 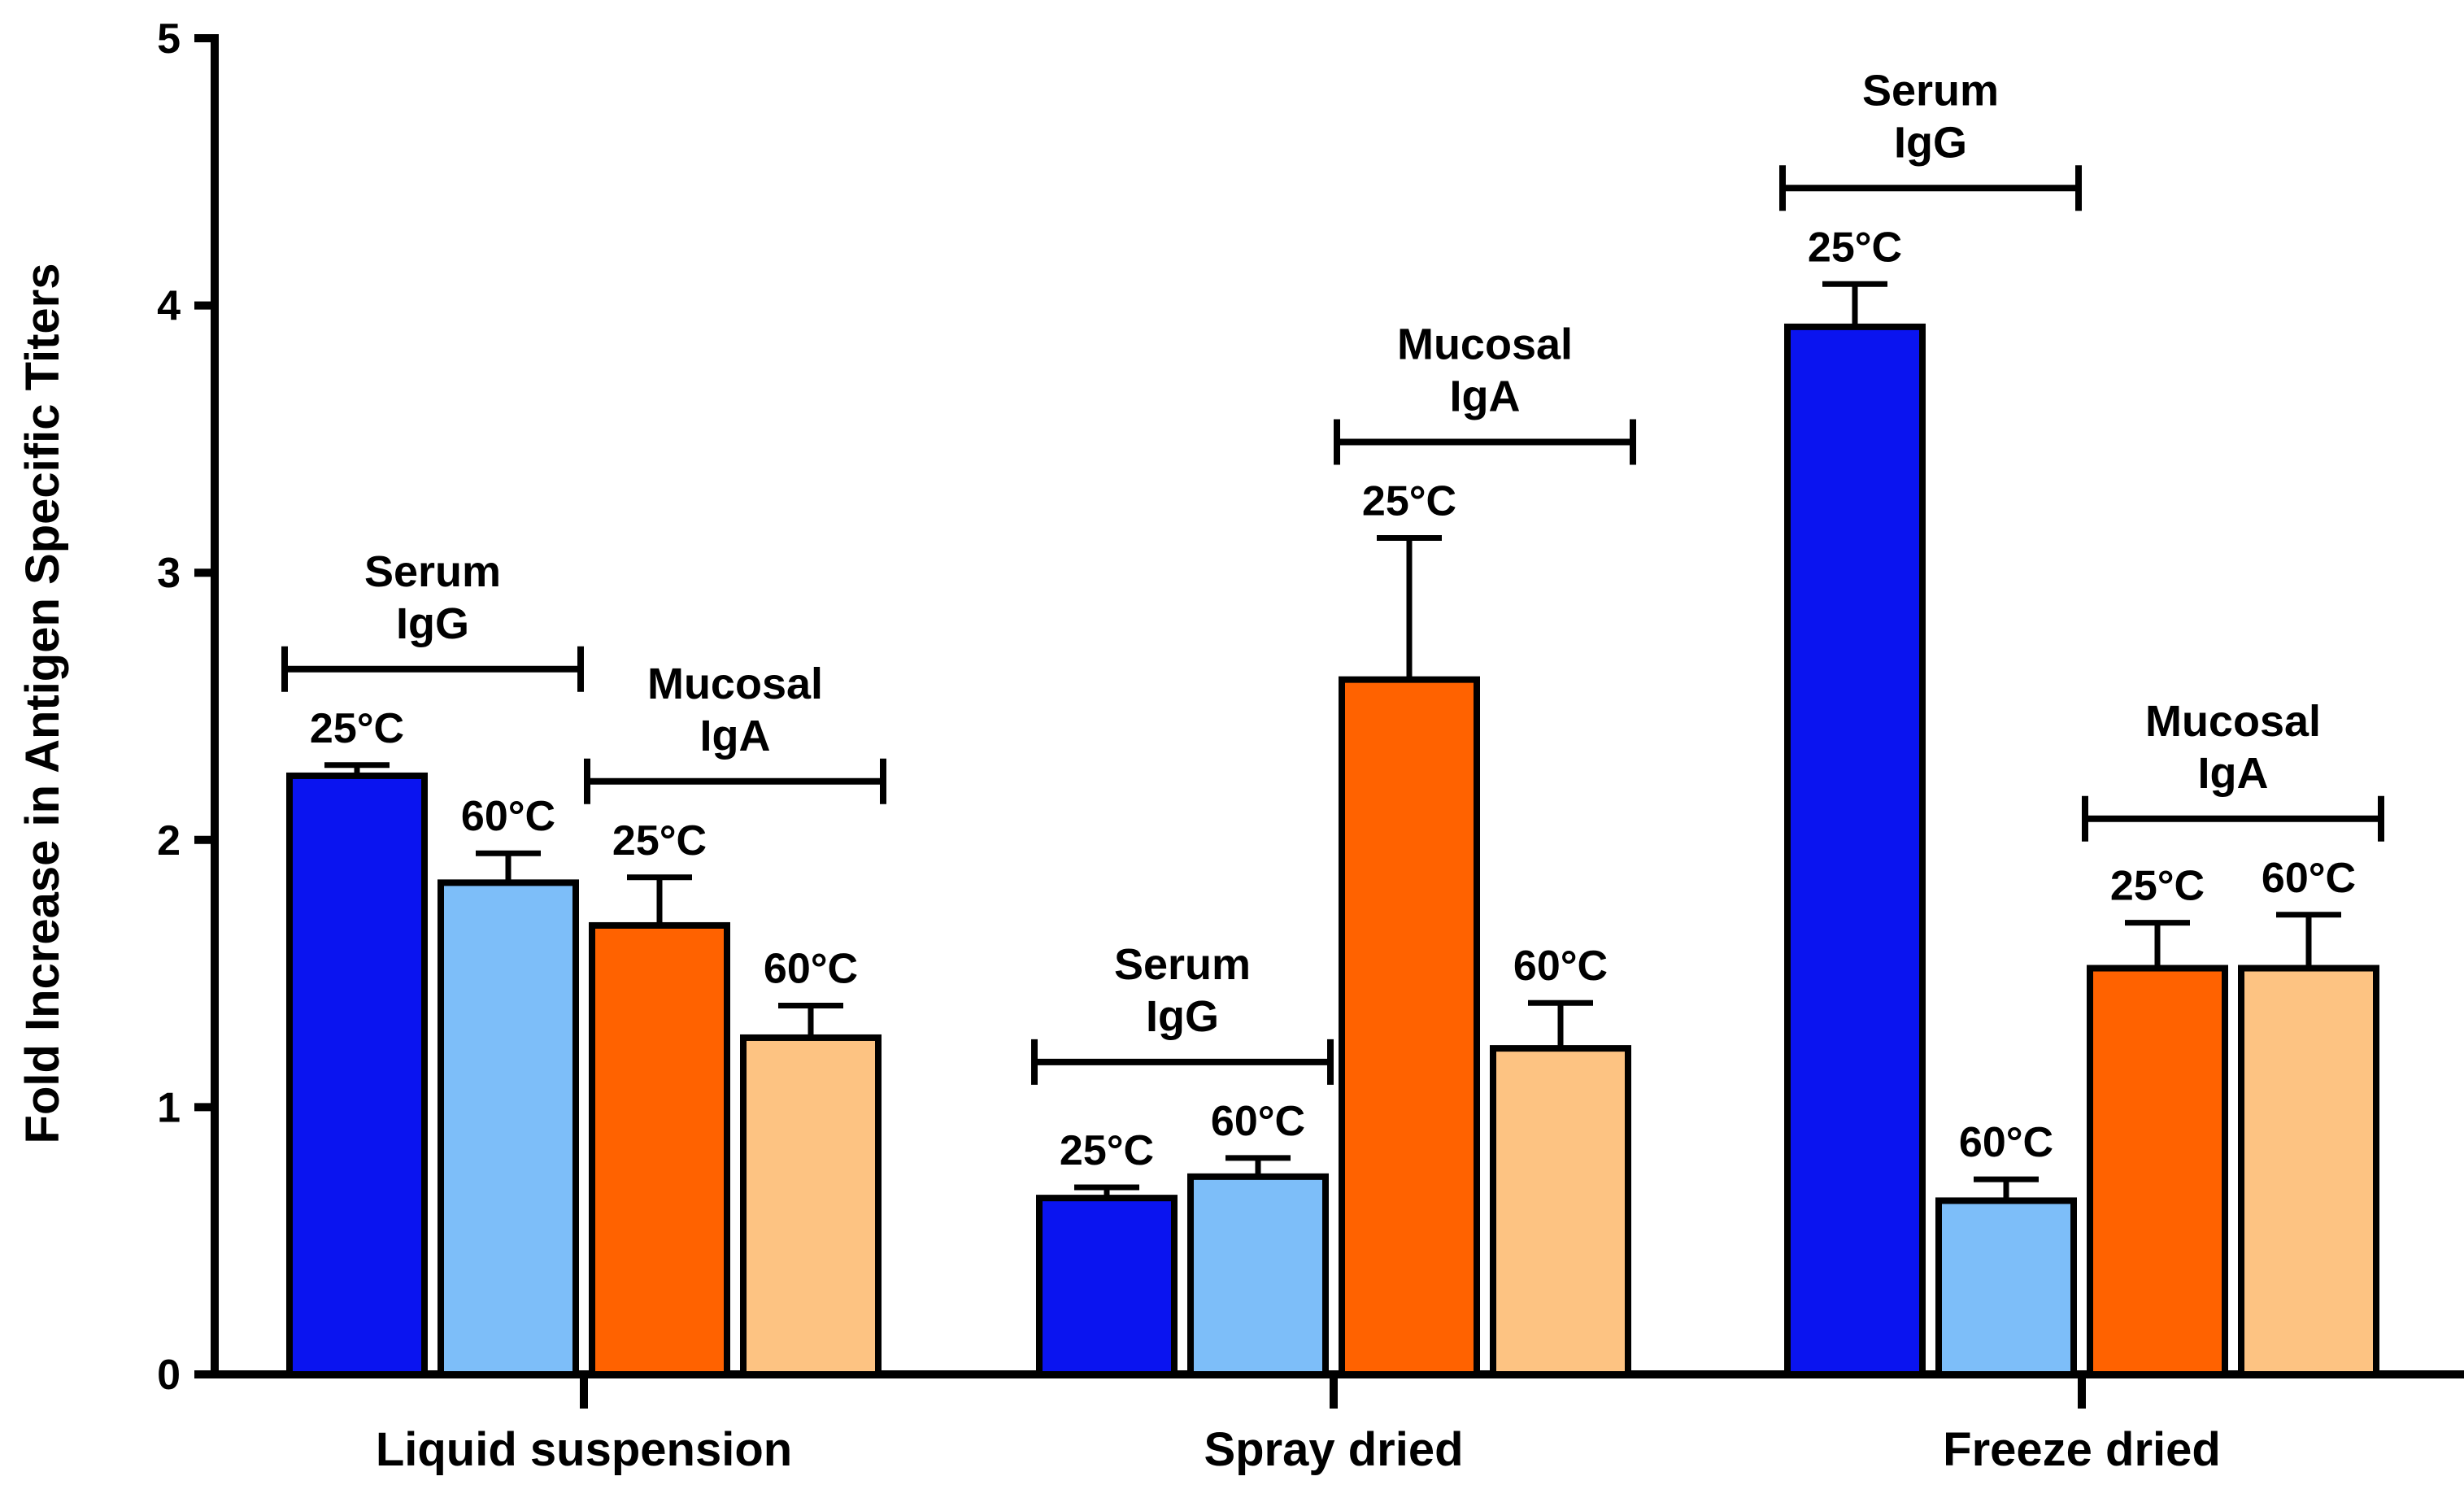 I want to click on temperature-label-1-2: 25°C, so click(x=1409, y=501).